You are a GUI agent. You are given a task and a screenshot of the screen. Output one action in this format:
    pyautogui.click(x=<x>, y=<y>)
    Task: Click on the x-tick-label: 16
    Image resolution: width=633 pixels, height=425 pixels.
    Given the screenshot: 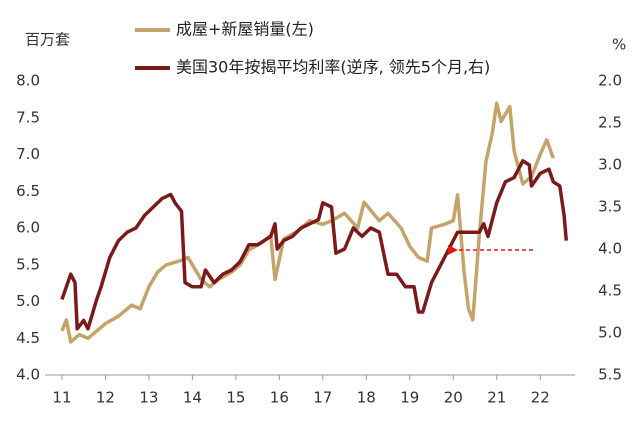 What is the action you would take?
    pyautogui.click(x=279, y=398)
    